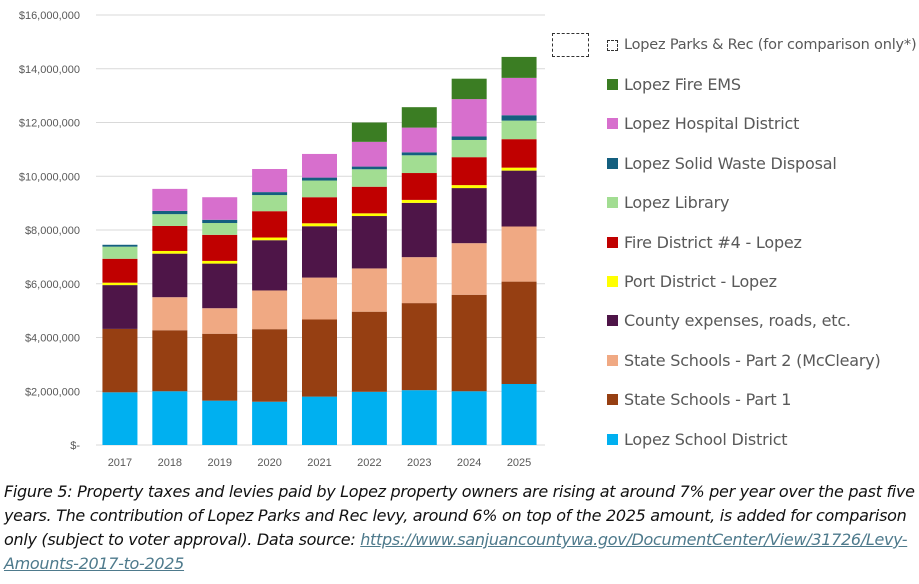 The image size is (919, 584). What do you see at coordinates (713, 242) in the screenshot?
I see `legend-label: Fire District #4 - Lopez` at bounding box center [713, 242].